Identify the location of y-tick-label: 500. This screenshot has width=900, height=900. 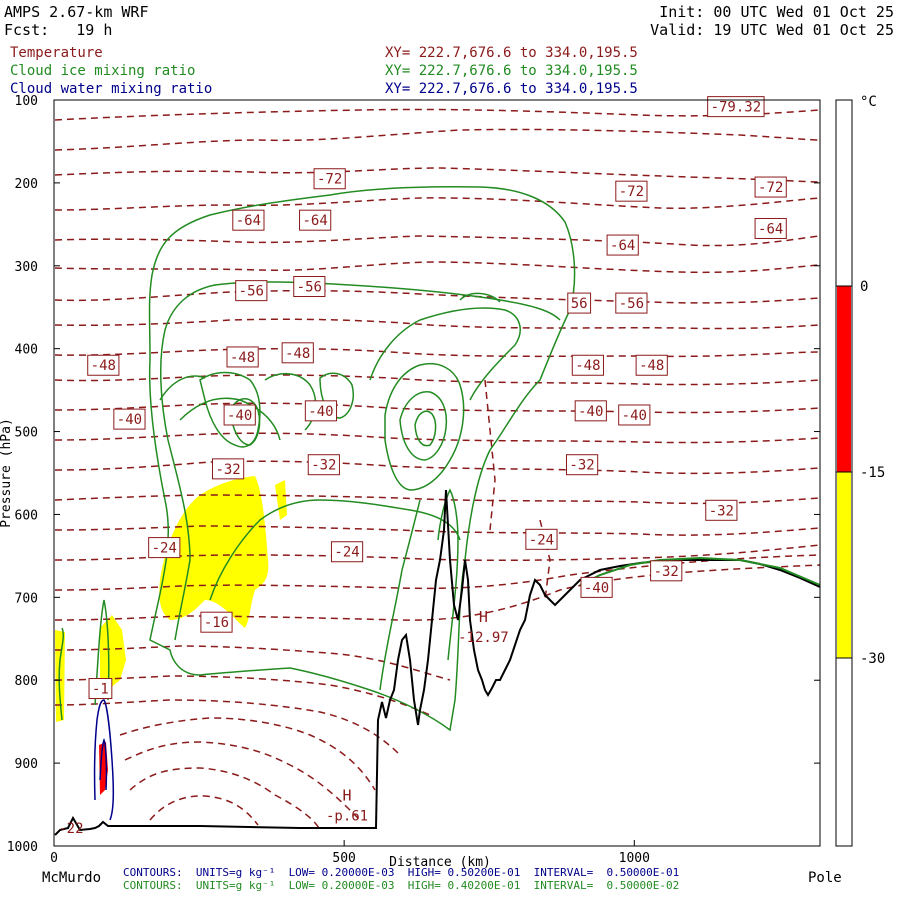
(26, 433).